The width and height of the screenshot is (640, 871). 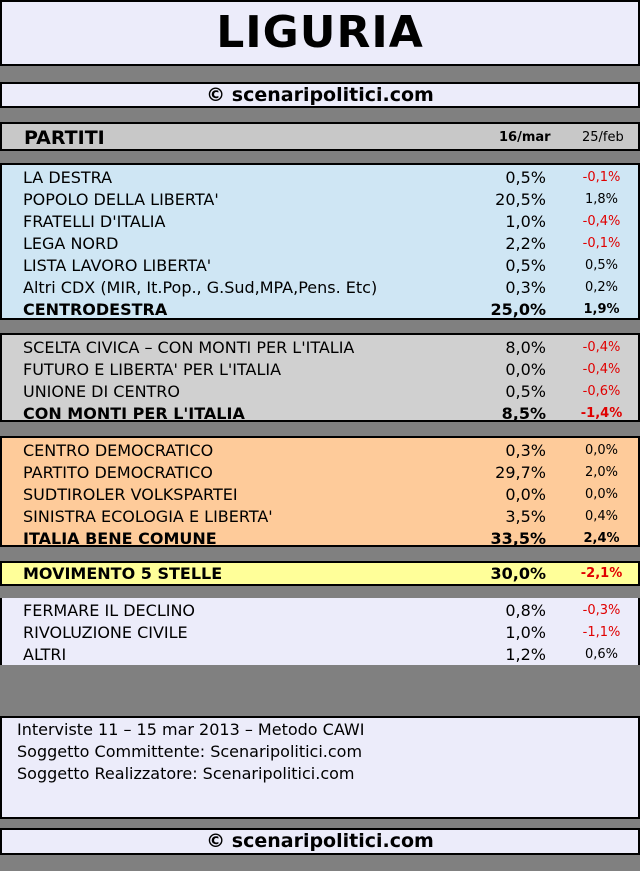 I want to click on party-name: PARTITO DEMOCRATICO, so click(x=118, y=472).